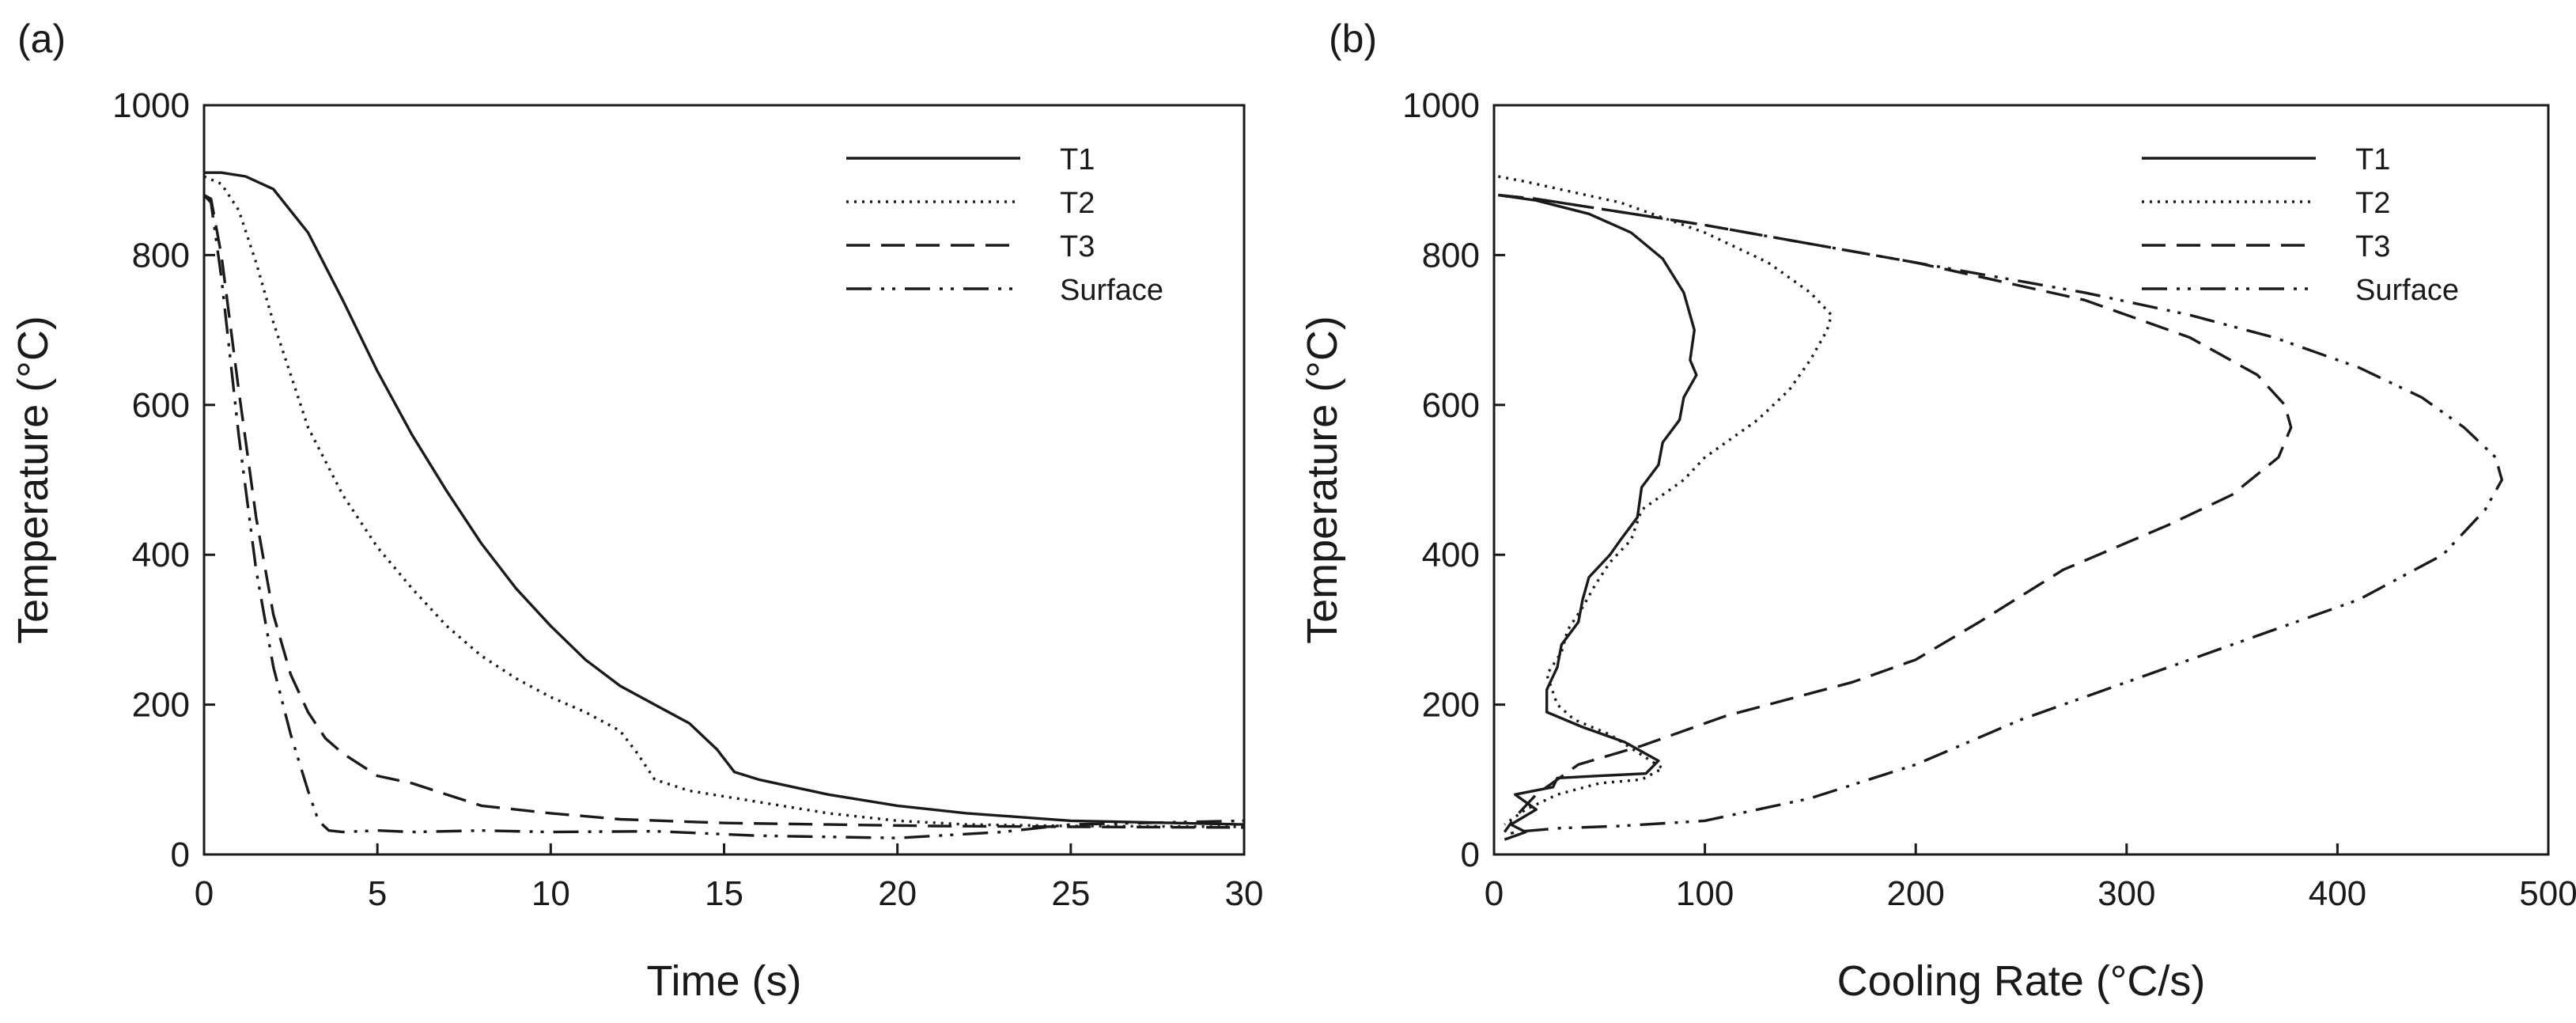 The height and width of the screenshot is (1023, 2576). I want to click on x-tick-label: 400, so click(2338, 893).